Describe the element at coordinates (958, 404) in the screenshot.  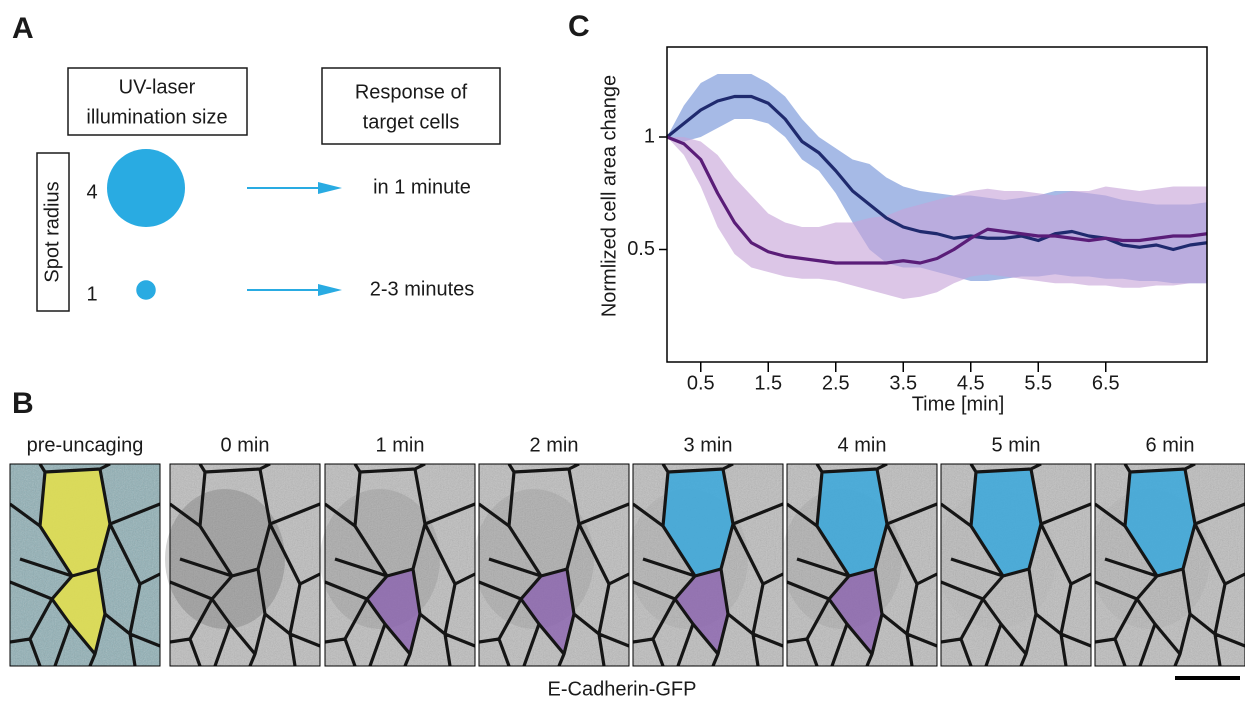
I see `x-axis-label: Time [min]` at that location.